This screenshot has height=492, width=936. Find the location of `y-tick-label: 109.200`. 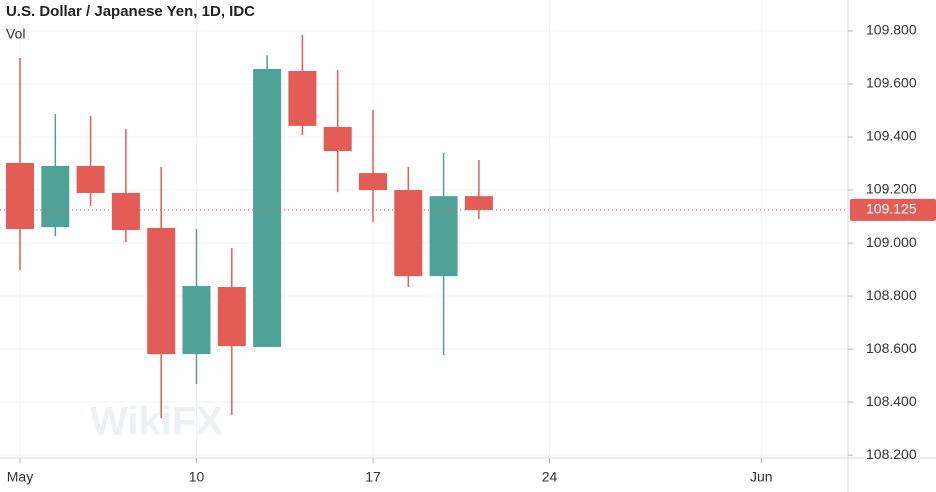

y-tick-label: 109.200 is located at coordinates (891, 189).